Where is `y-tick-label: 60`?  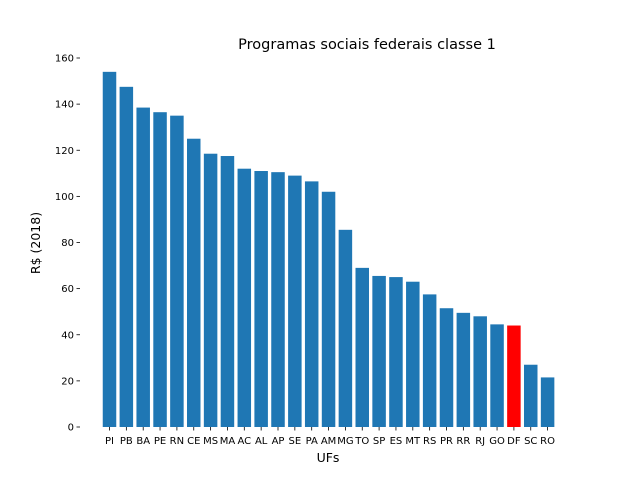
y-tick-label: 60 is located at coordinates (67, 289).